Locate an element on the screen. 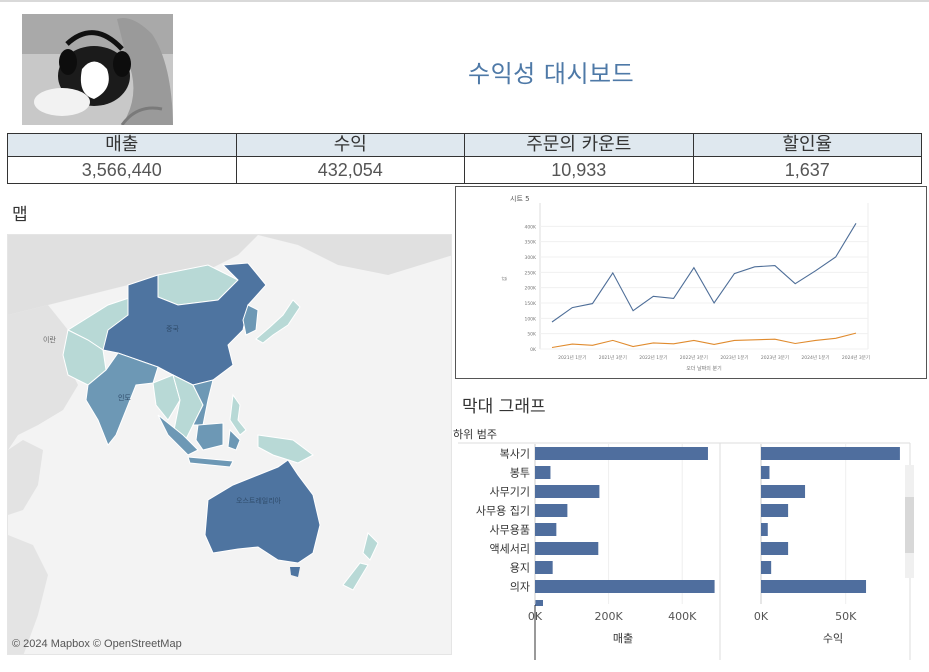  region-papua is located at coordinates (285, 449).